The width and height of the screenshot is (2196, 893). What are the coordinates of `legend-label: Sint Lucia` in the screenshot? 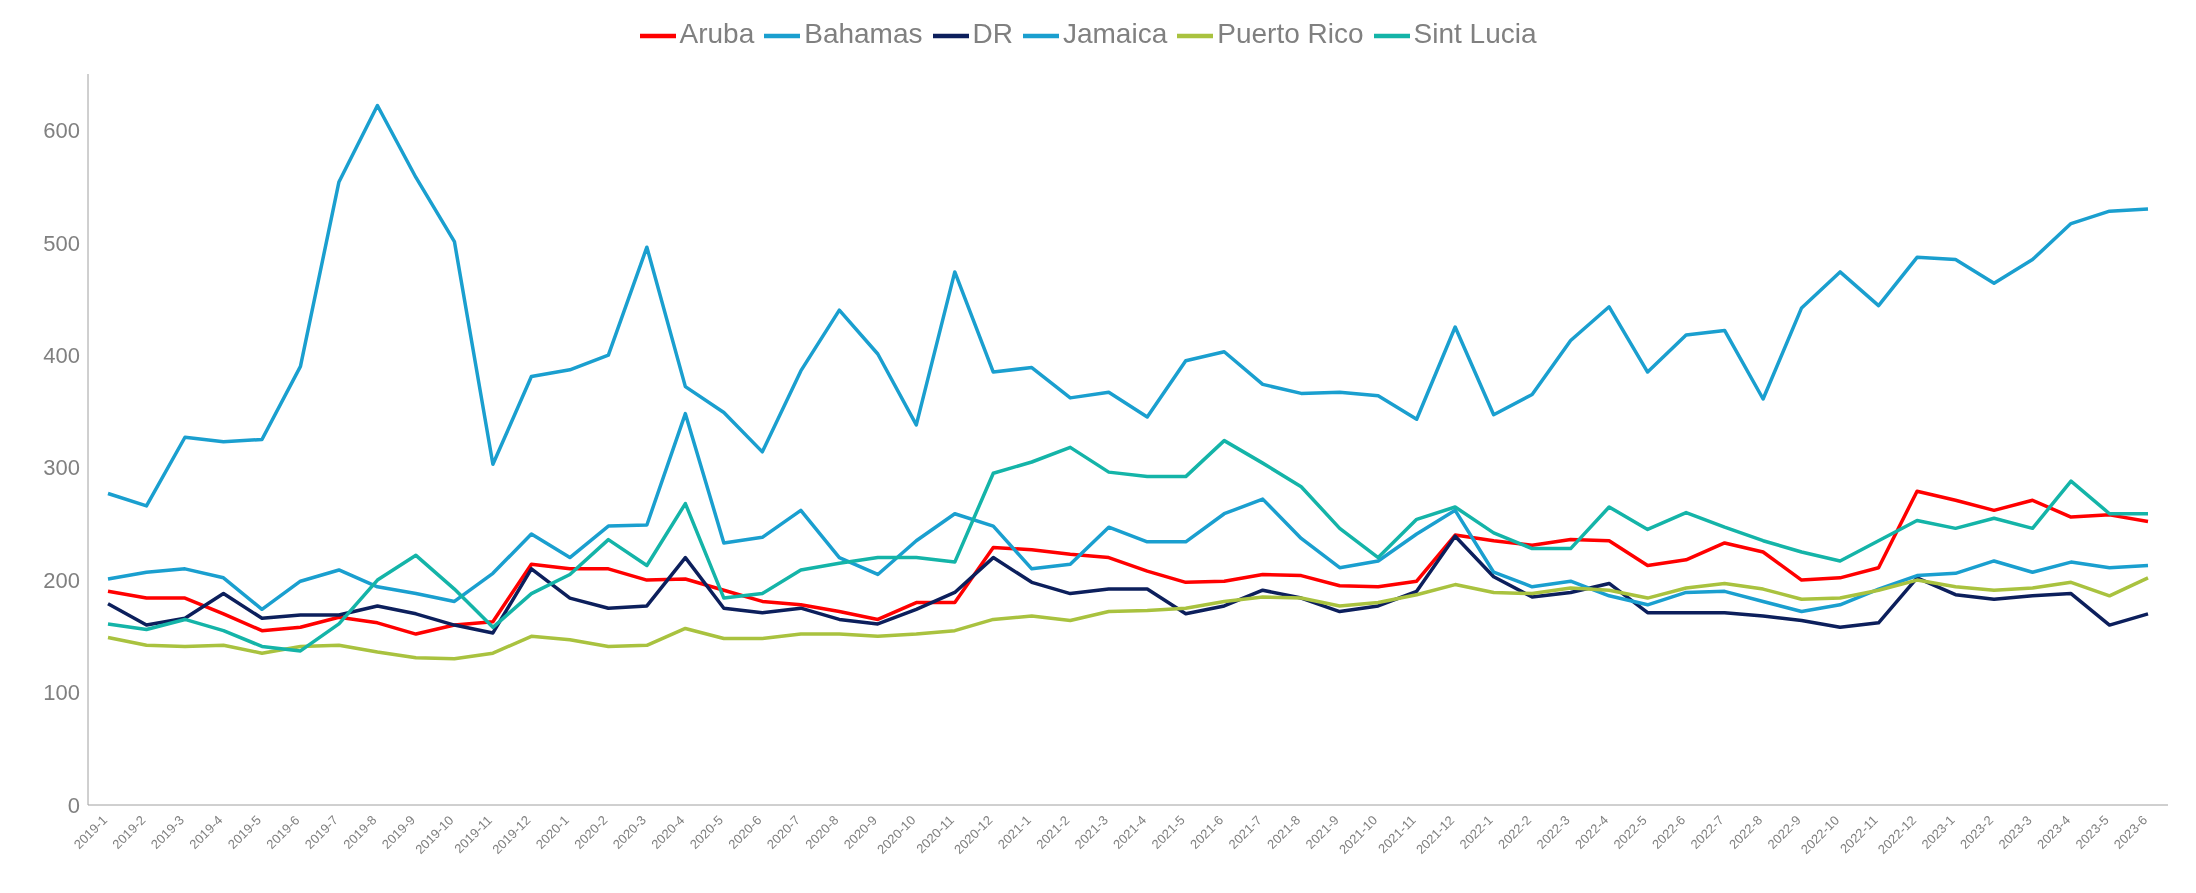 It's located at (1475, 34).